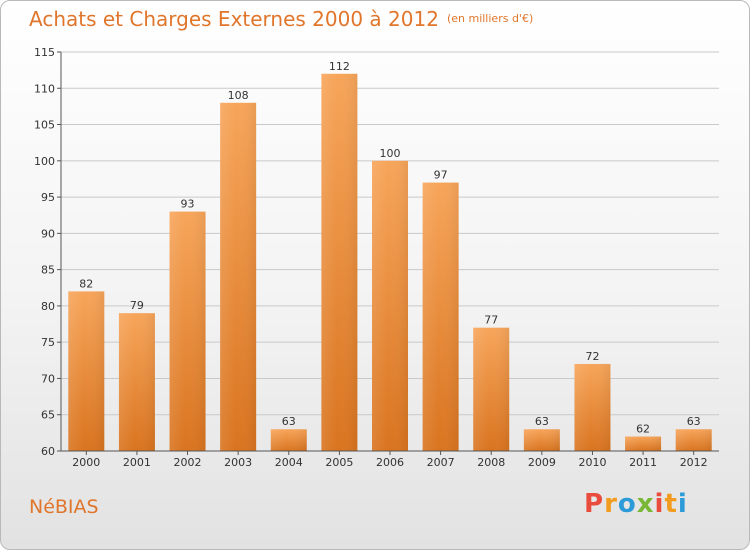  What do you see at coordinates (48, 197) in the screenshot?
I see `y-tick-label: 95` at bounding box center [48, 197].